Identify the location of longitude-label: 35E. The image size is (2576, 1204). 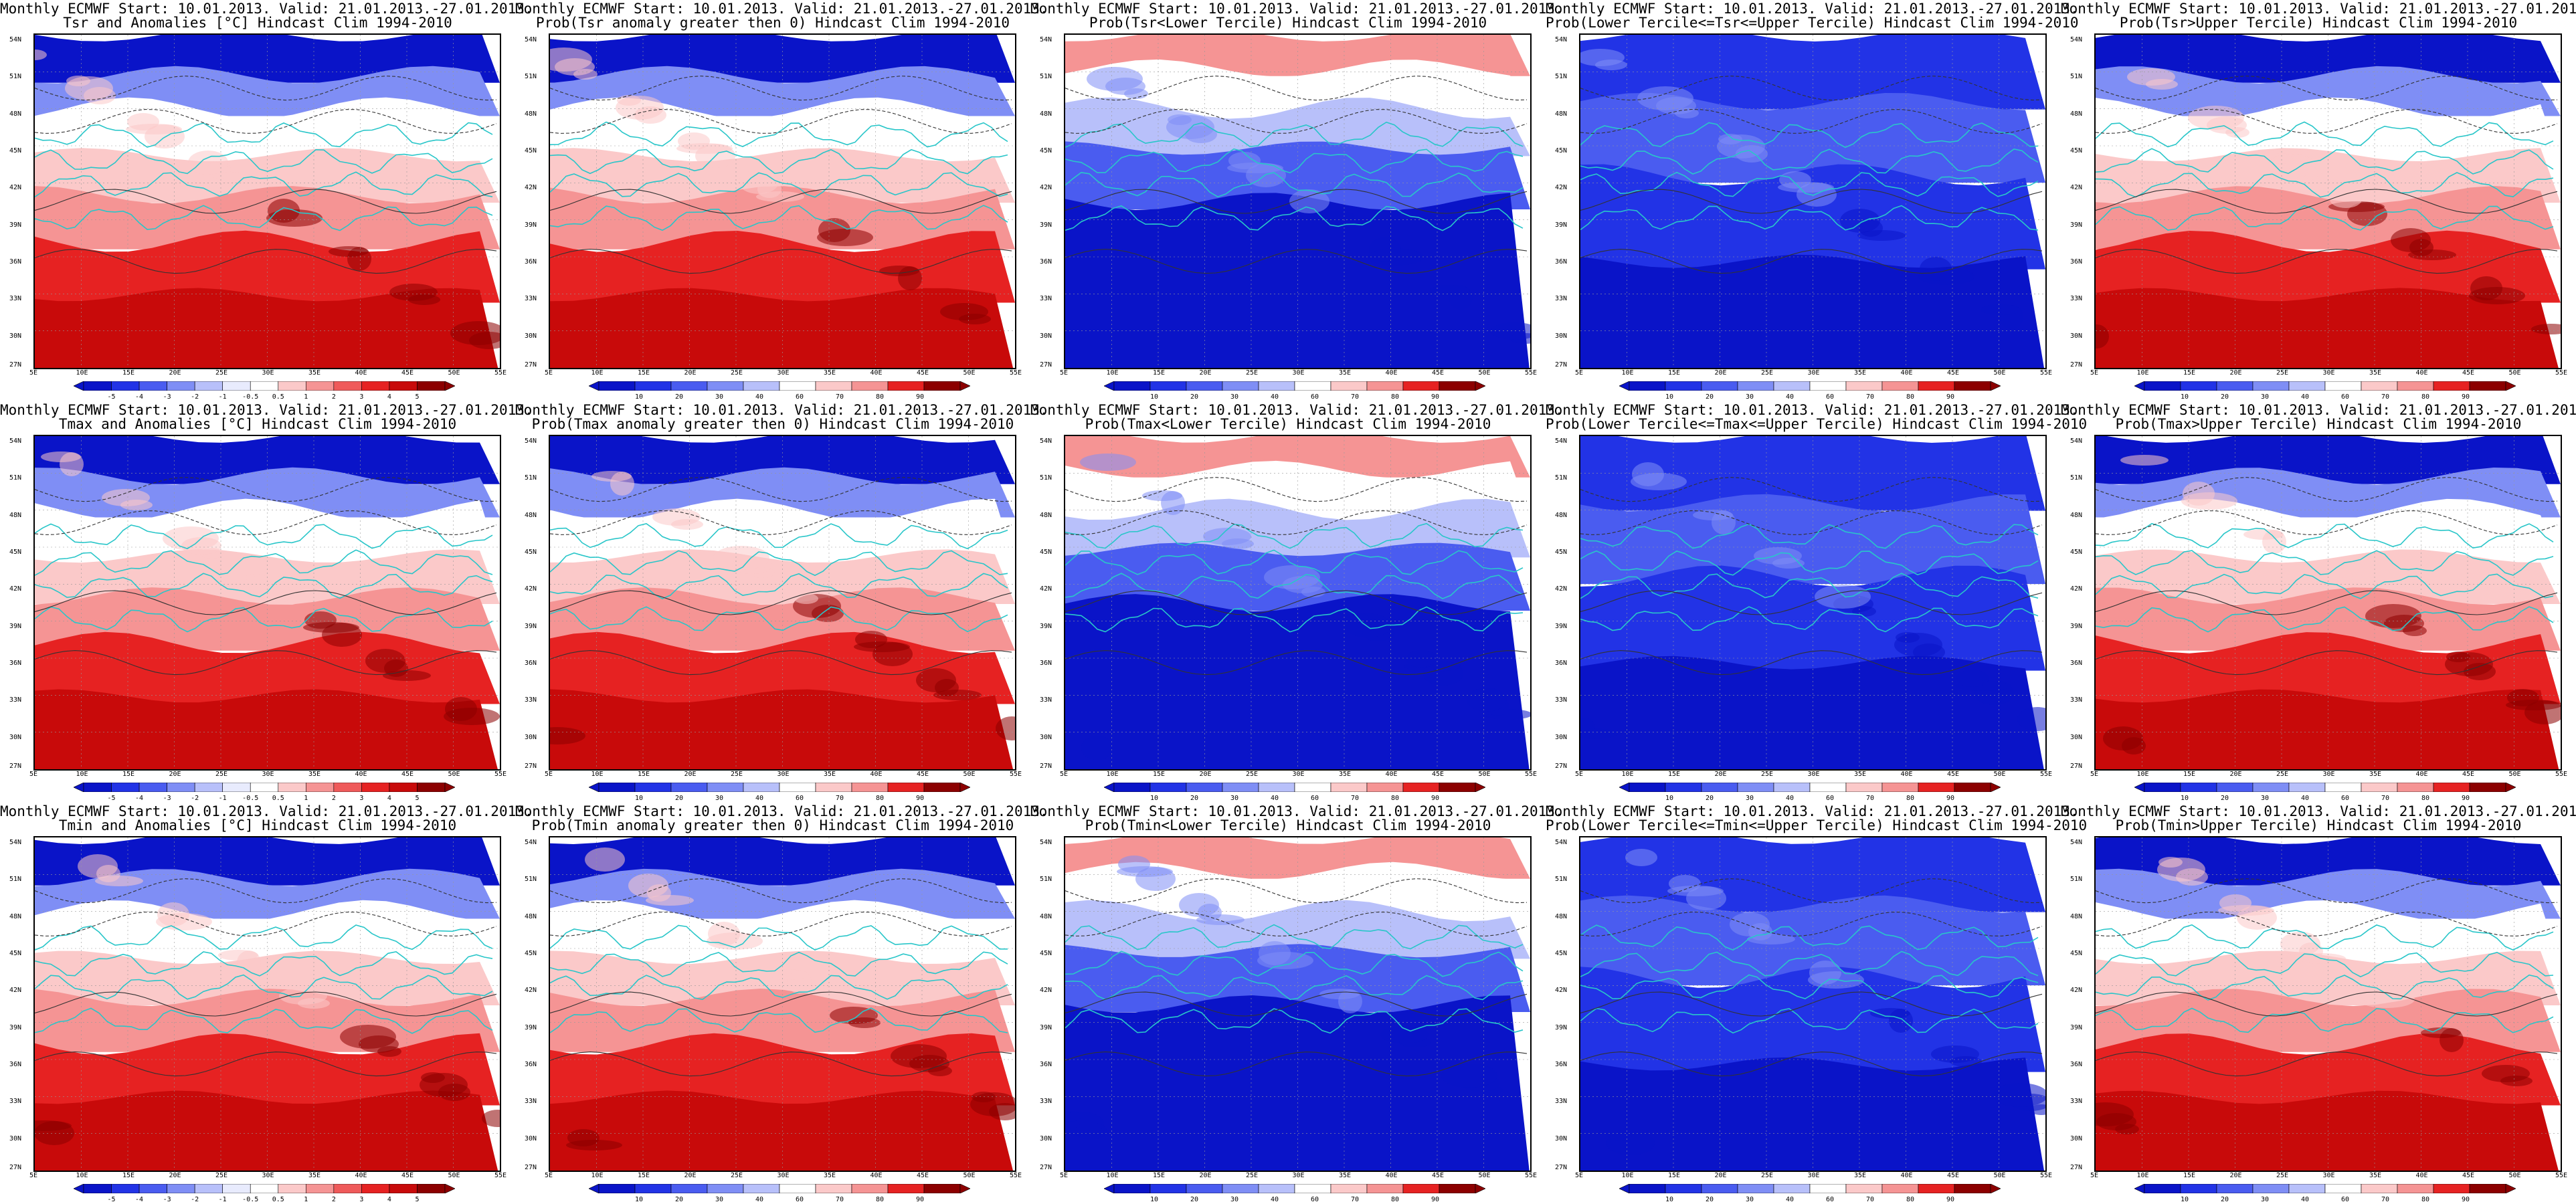
(2375, 774).